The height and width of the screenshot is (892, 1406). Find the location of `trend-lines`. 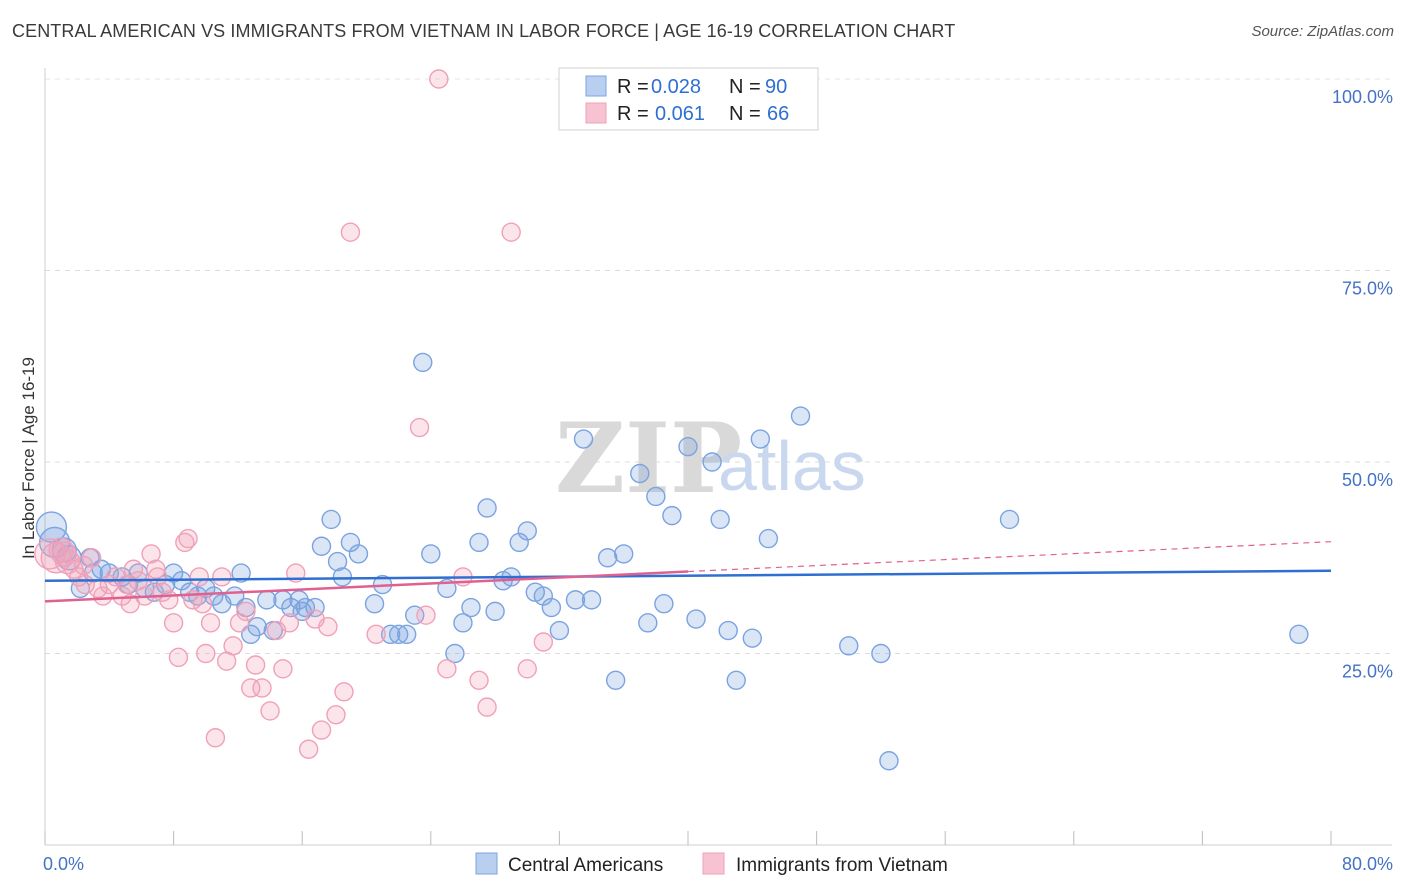

trend-lines is located at coordinates (688, 572).